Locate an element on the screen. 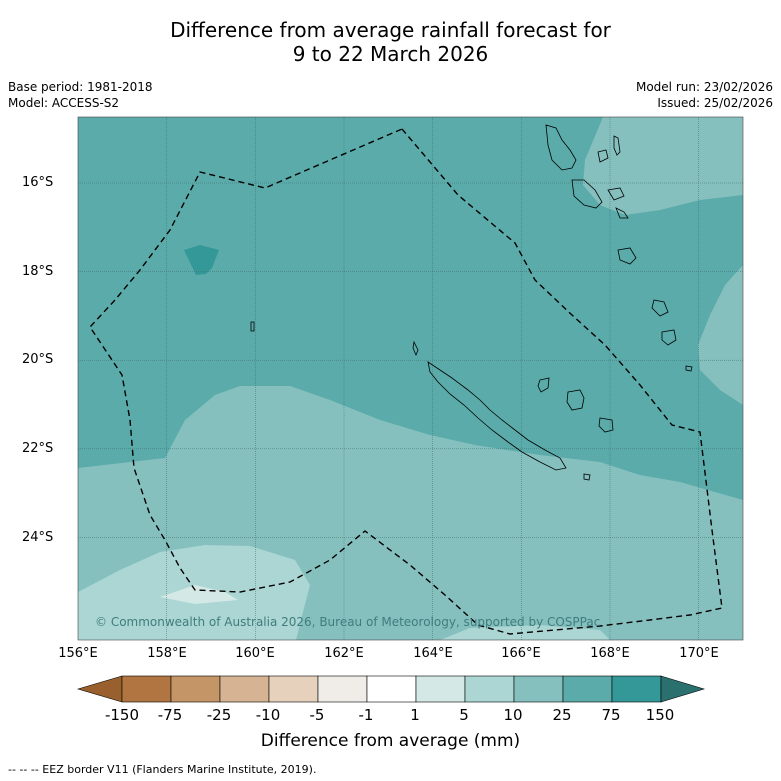  lon-label-156e: 156°E is located at coordinates (78, 653).